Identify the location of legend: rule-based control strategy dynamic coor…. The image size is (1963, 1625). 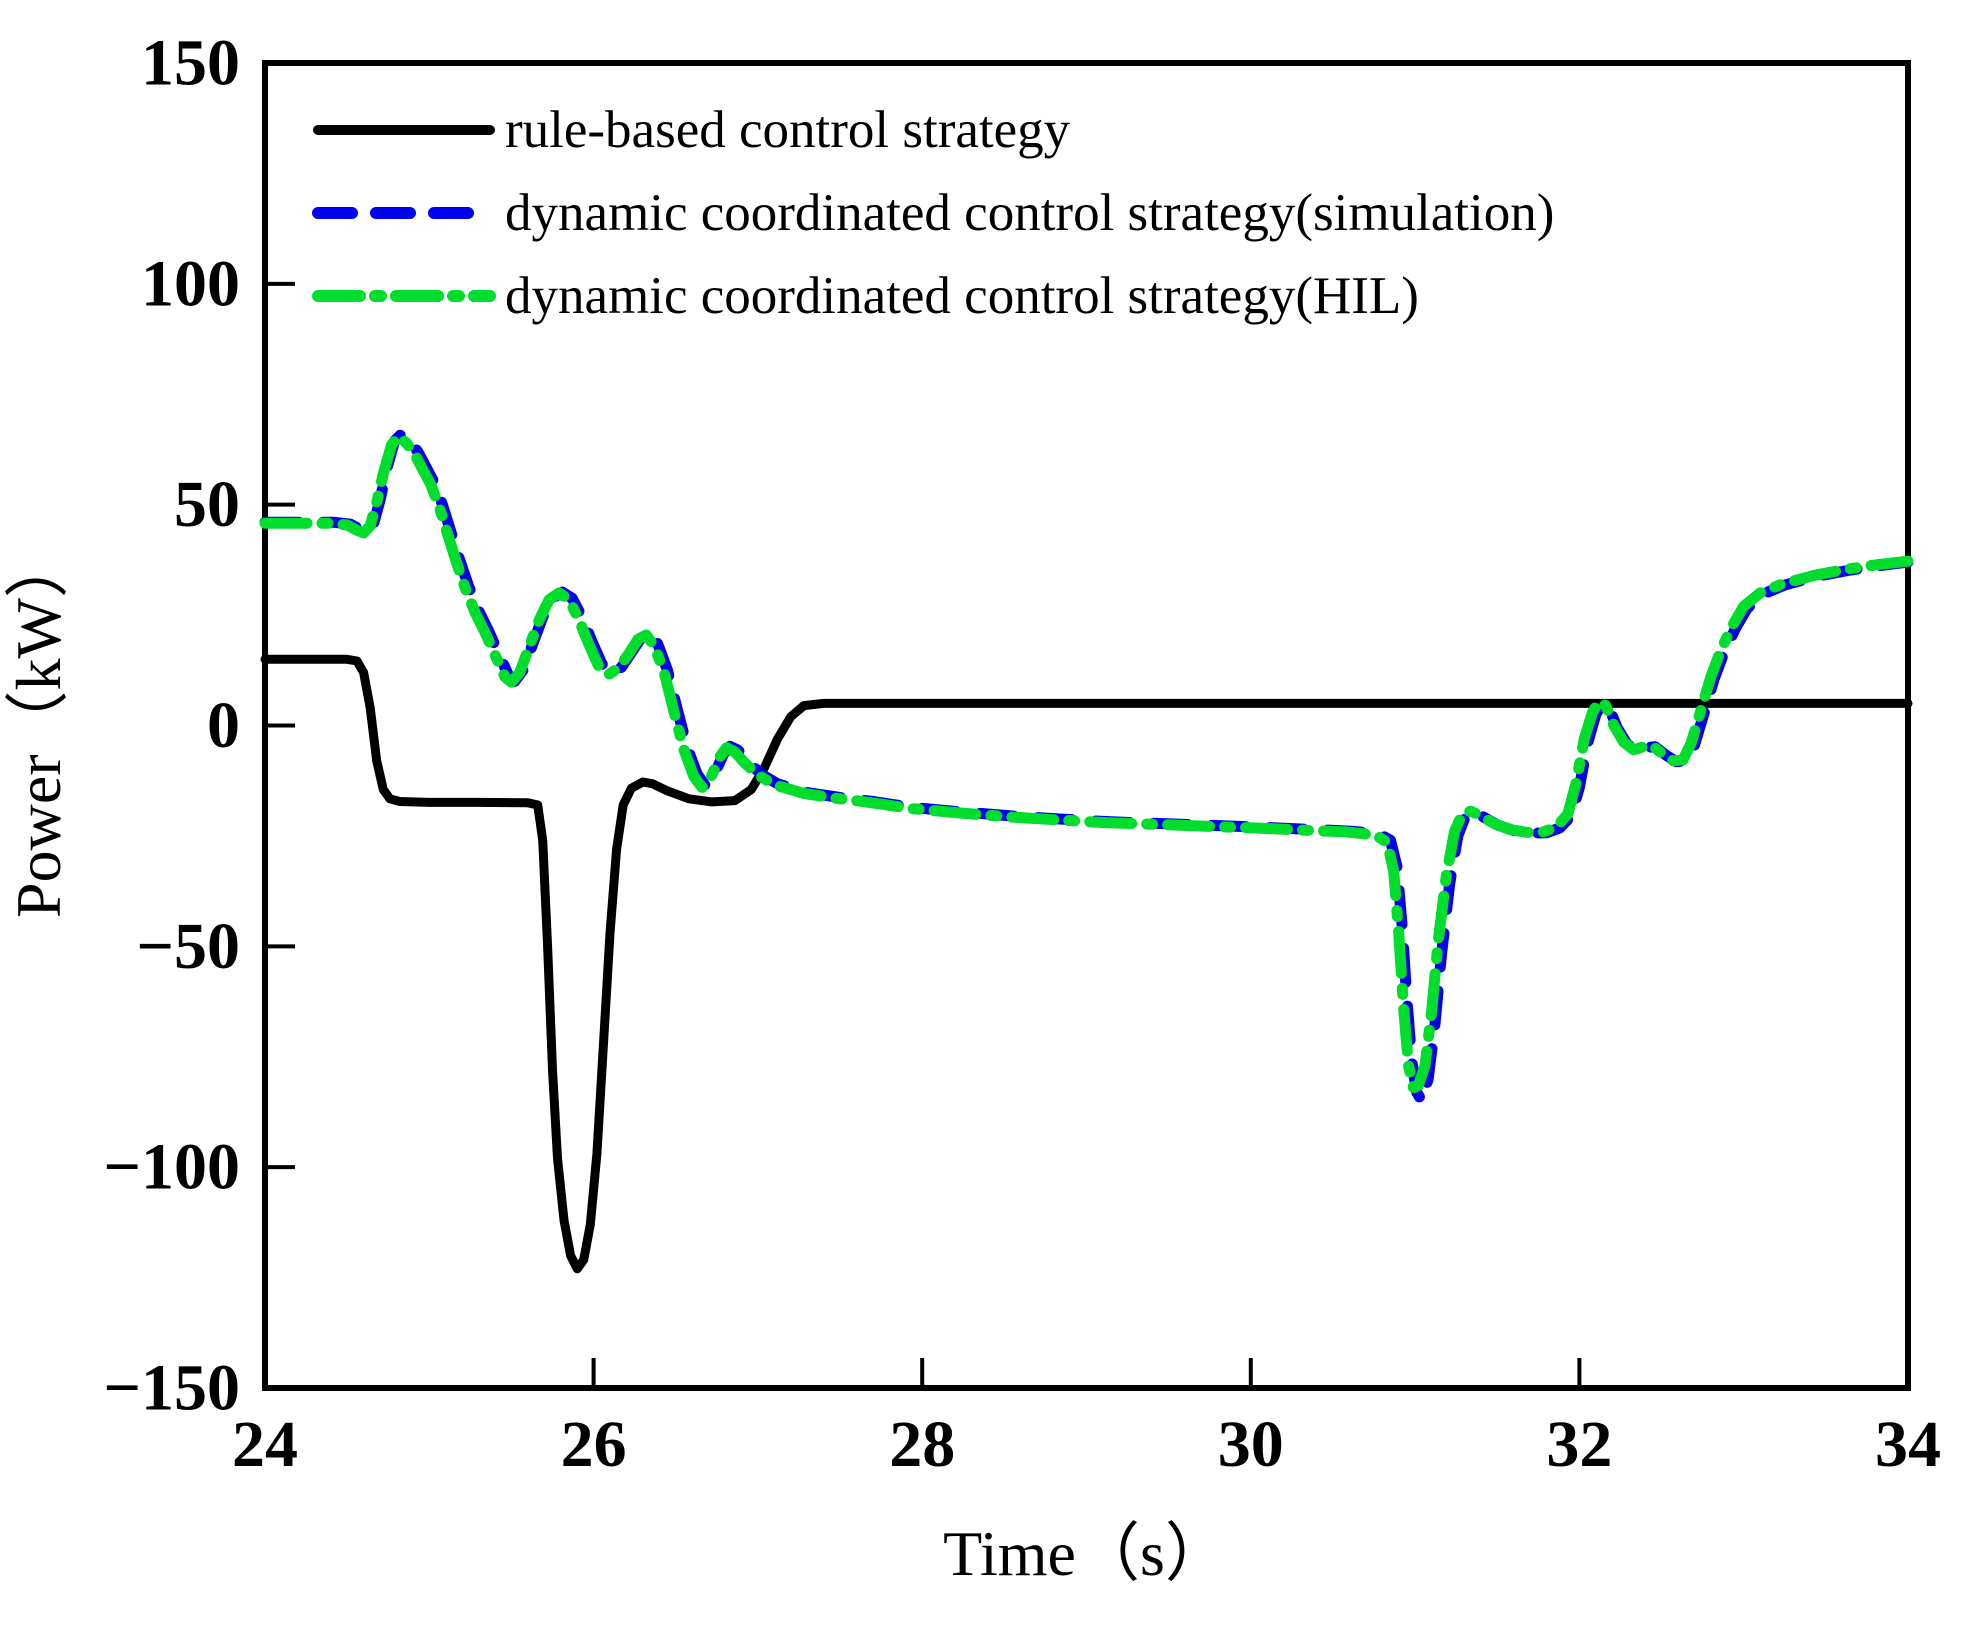
(933, 213).